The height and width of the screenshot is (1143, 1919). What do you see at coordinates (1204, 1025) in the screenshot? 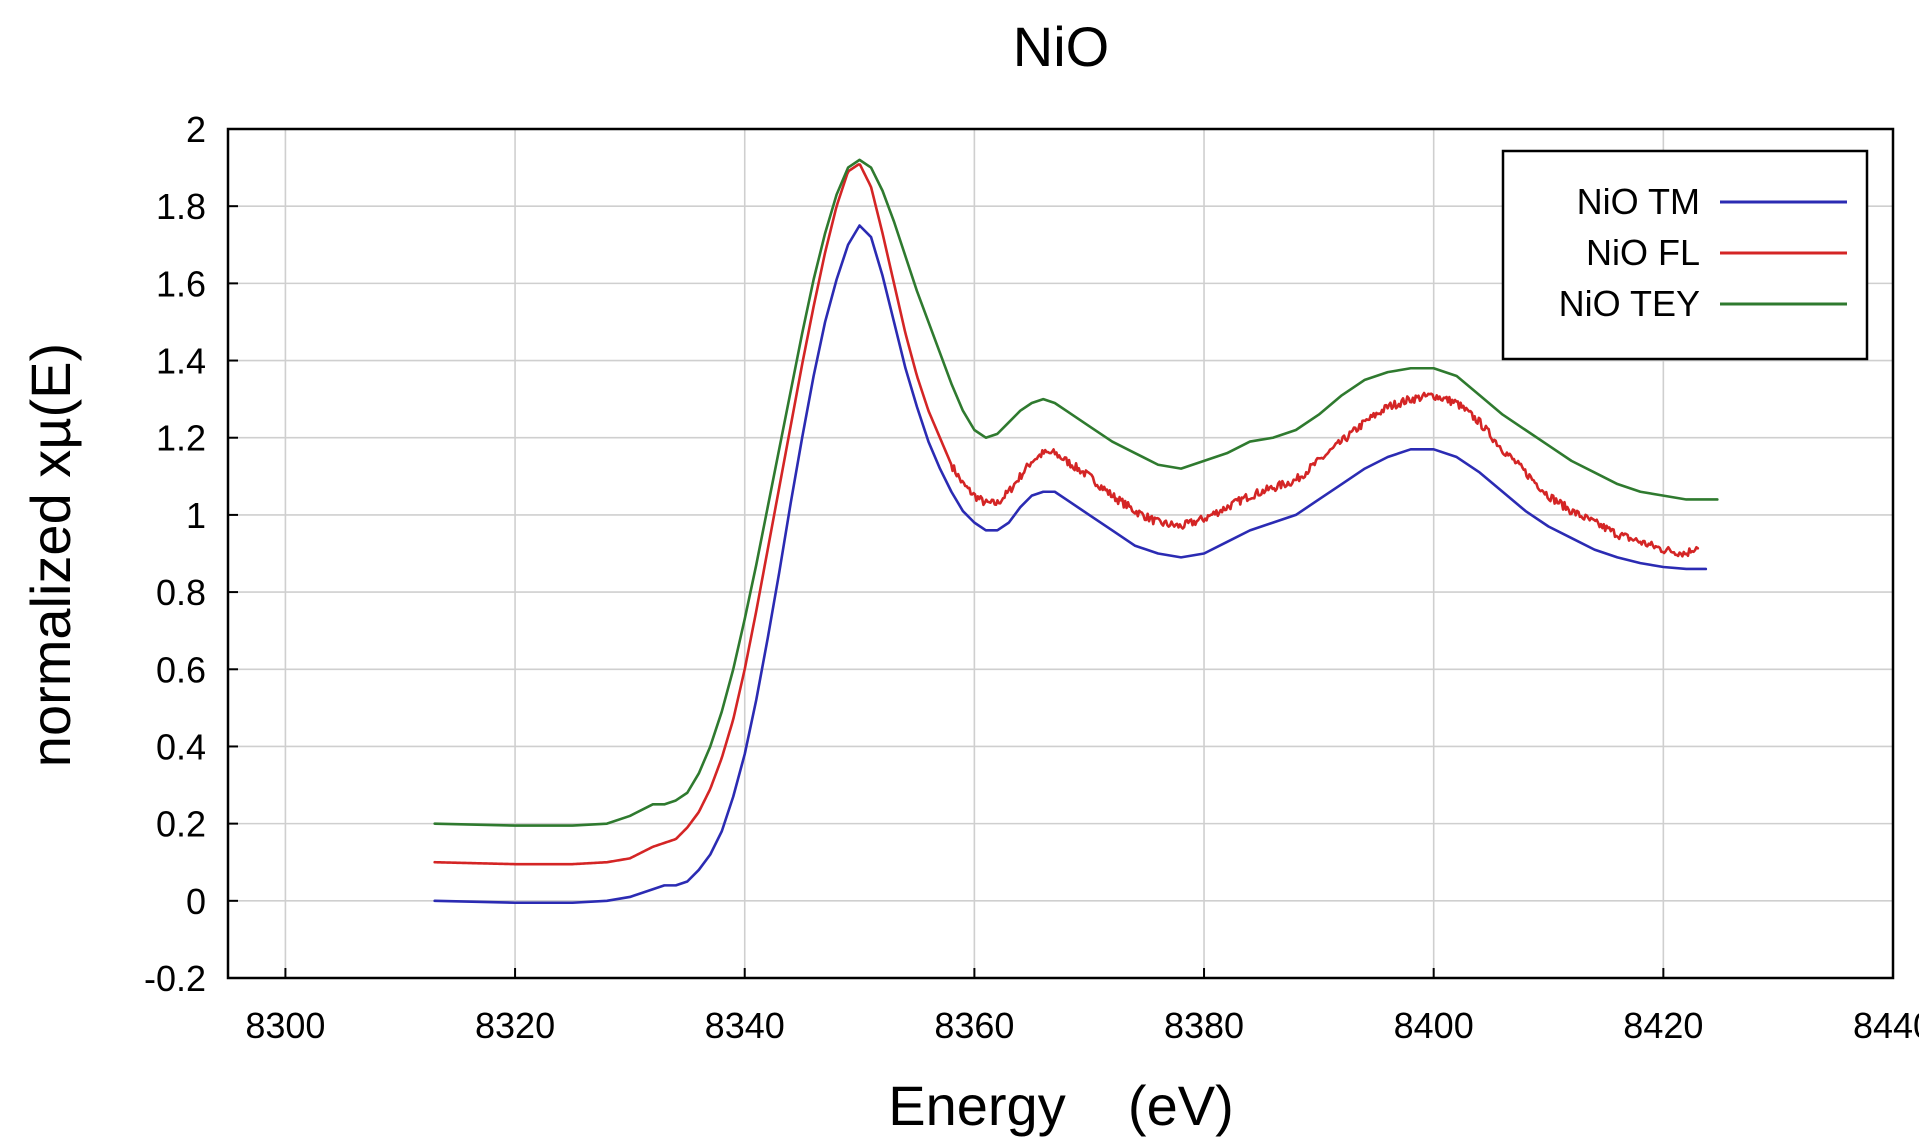
I see `x-tick-label: 8380` at bounding box center [1204, 1025].